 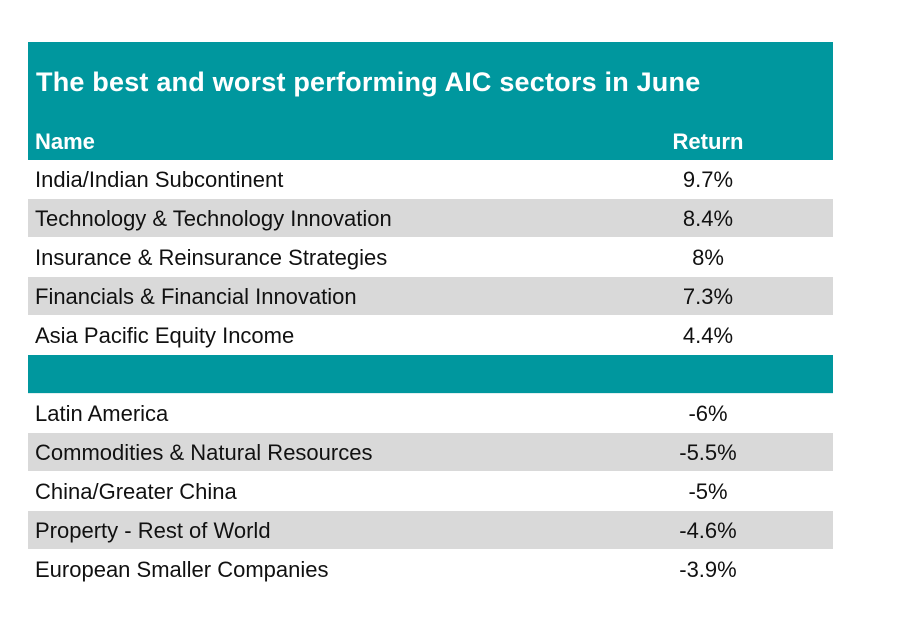 I want to click on sector-name: European Smaller Companies, so click(x=182, y=569).